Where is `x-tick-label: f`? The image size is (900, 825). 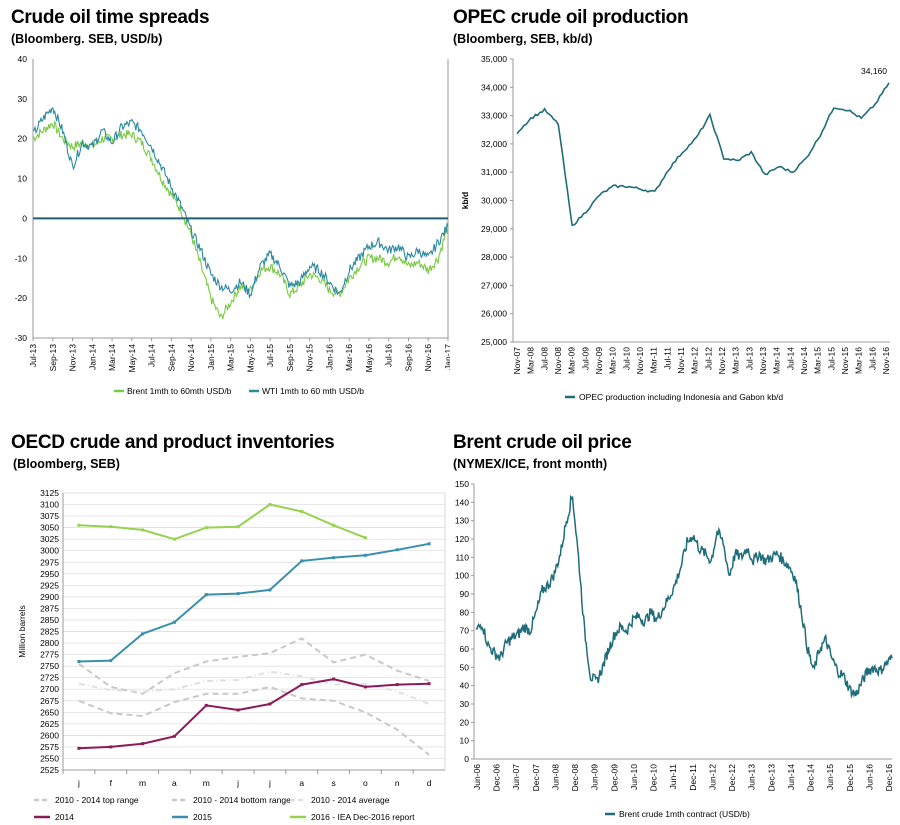 x-tick-label: f is located at coordinates (111, 783).